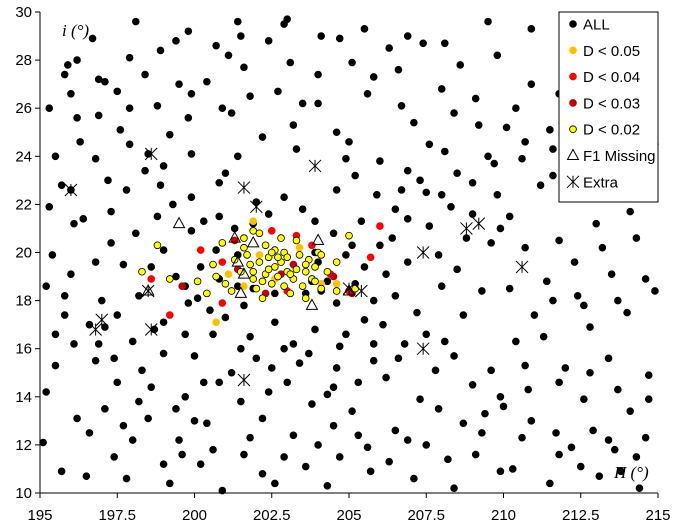  Describe the element at coordinates (117, 515) in the screenshot. I see `x-tick-label: 197.5` at that location.